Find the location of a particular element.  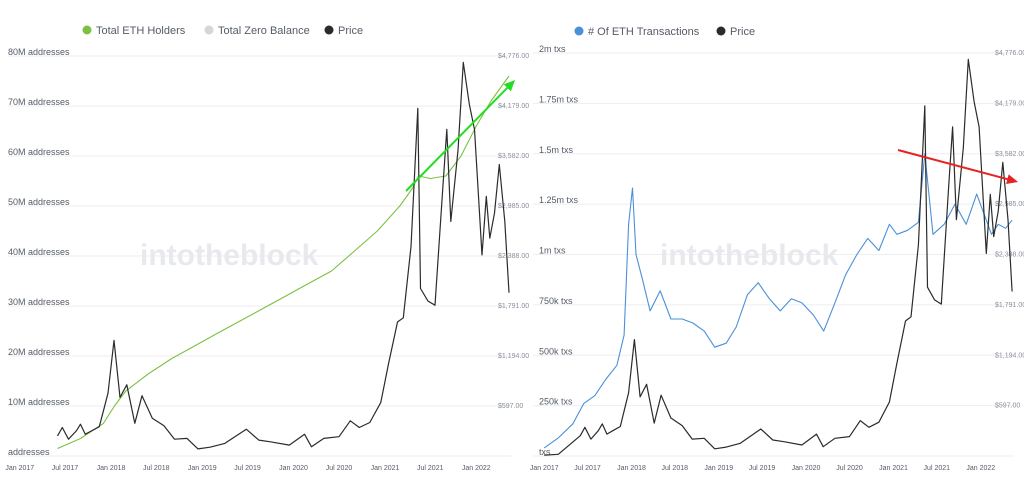

y-tick-label: 1.25m txs is located at coordinates (559, 200).